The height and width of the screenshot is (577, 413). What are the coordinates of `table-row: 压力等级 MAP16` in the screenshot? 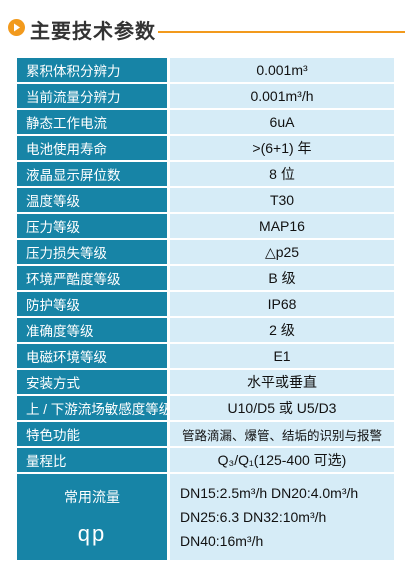 It's located at (205, 226).